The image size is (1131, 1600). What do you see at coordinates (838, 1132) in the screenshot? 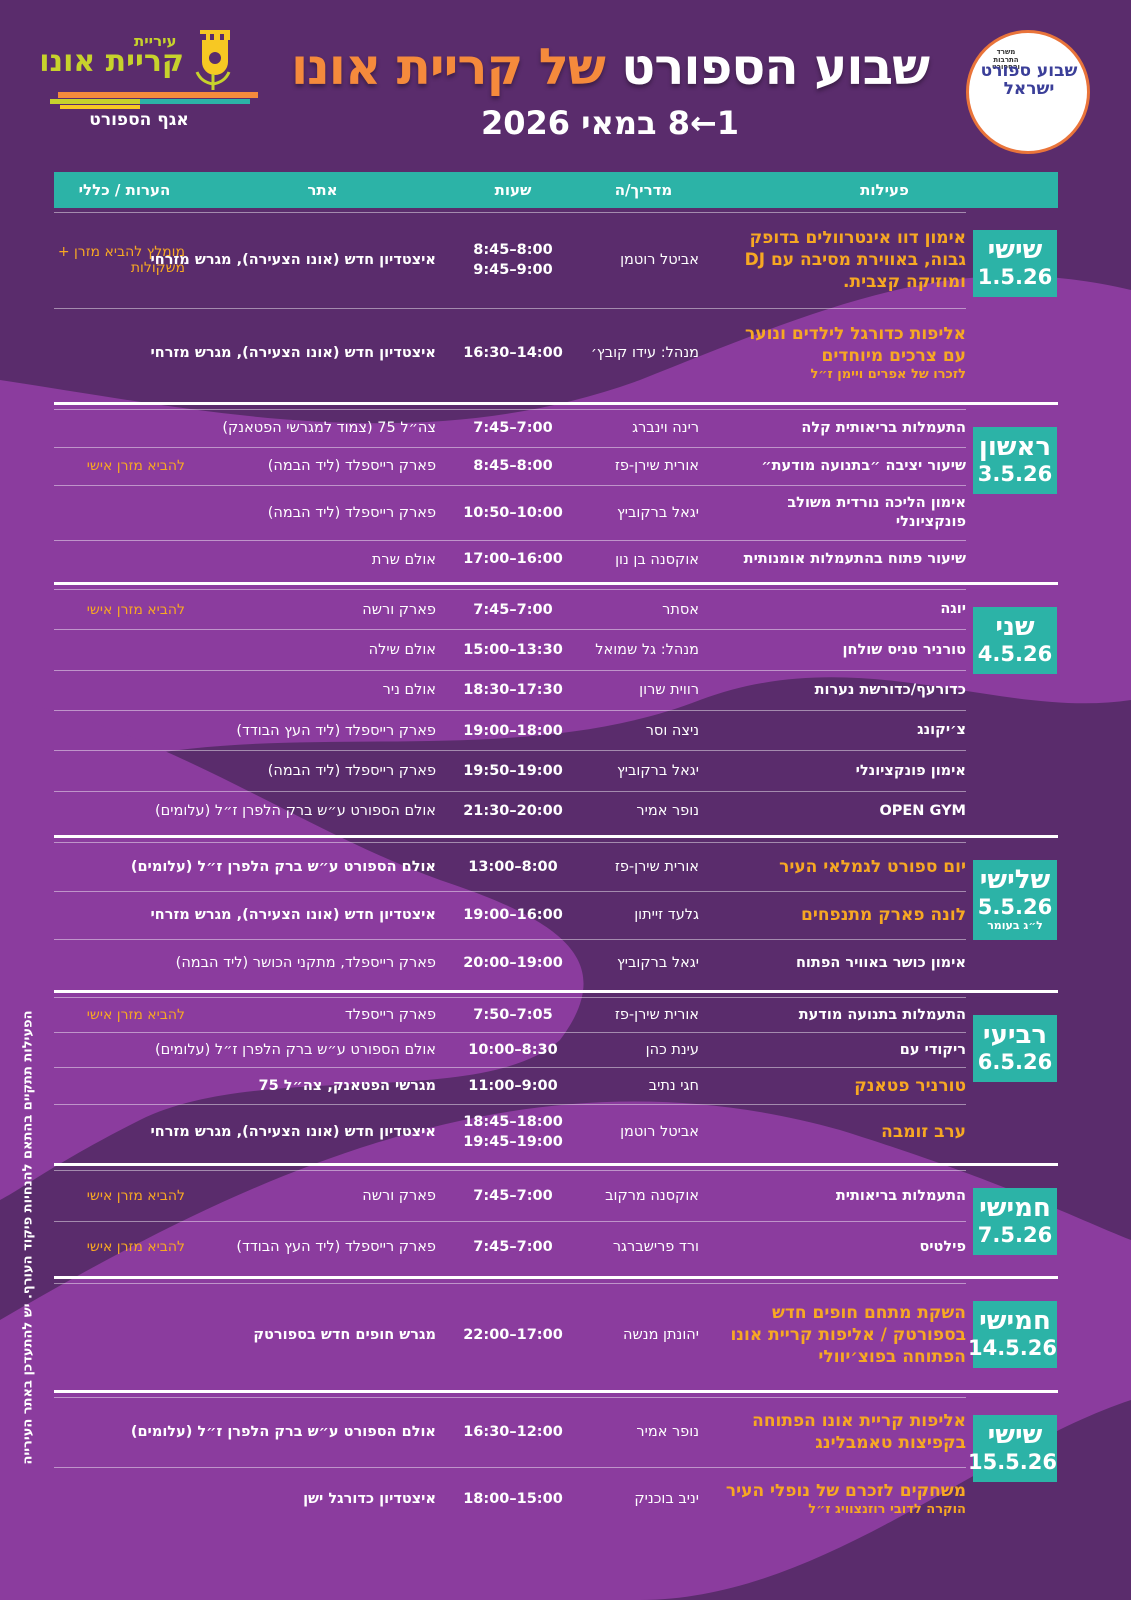
I see `activity-cell: ערב זומבה` at bounding box center [838, 1132].